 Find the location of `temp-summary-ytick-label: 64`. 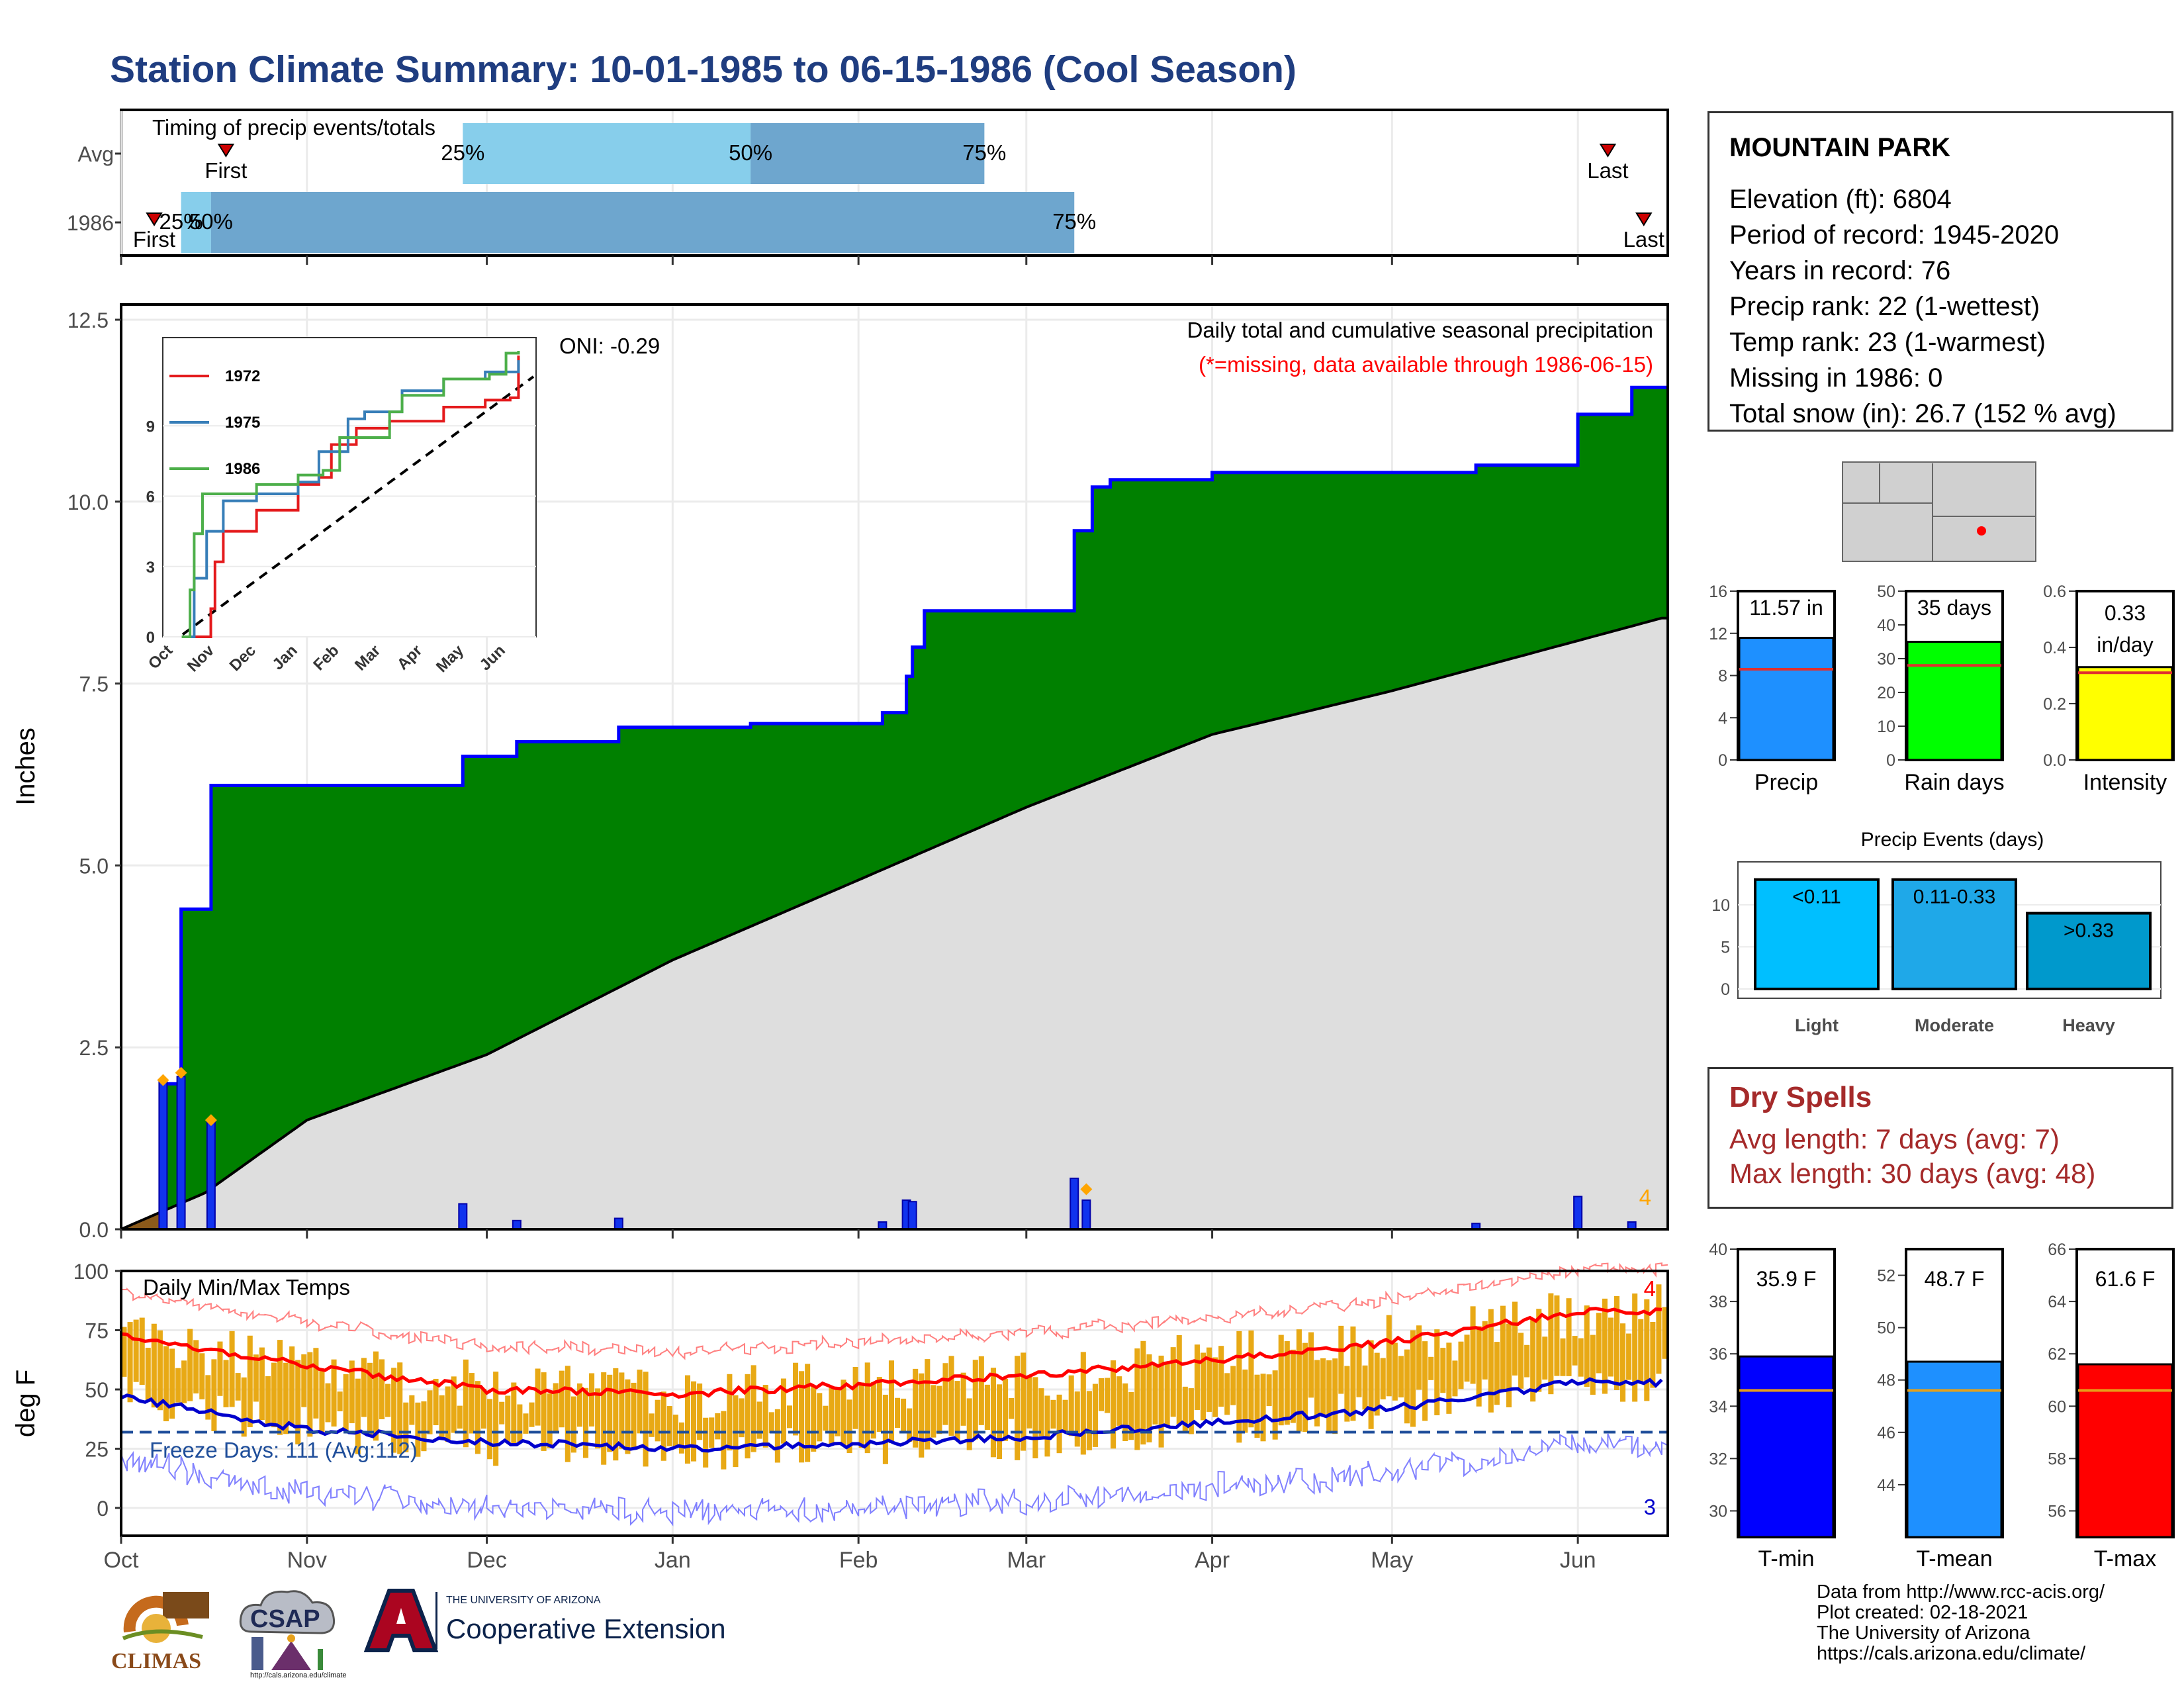

temp-summary-ytick-label: 64 is located at coordinates (2057, 1302).